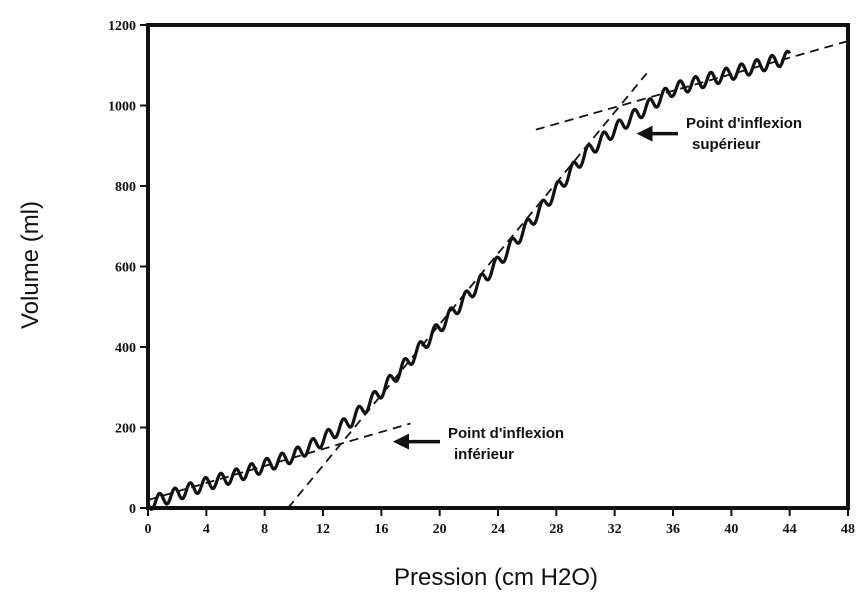 Image resolution: width=862 pixels, height=593 pixels. What do you see at coordinates (125, 429) in the screenshot?
I see `y-tick-label-200: 200` at bounding box center [125, 429].